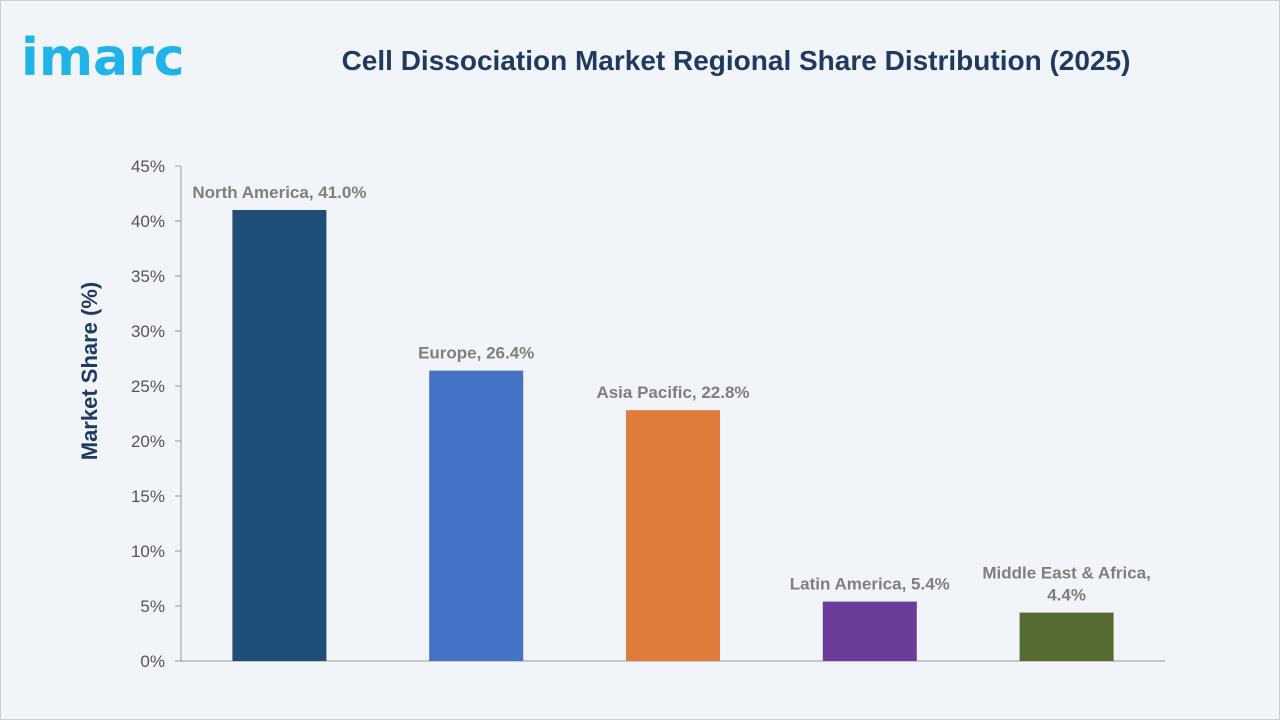  What do you see at coordinates (148, 551) in the screenshot?
I see `y-tick-label: 10%` at bounding box center [148, 551].